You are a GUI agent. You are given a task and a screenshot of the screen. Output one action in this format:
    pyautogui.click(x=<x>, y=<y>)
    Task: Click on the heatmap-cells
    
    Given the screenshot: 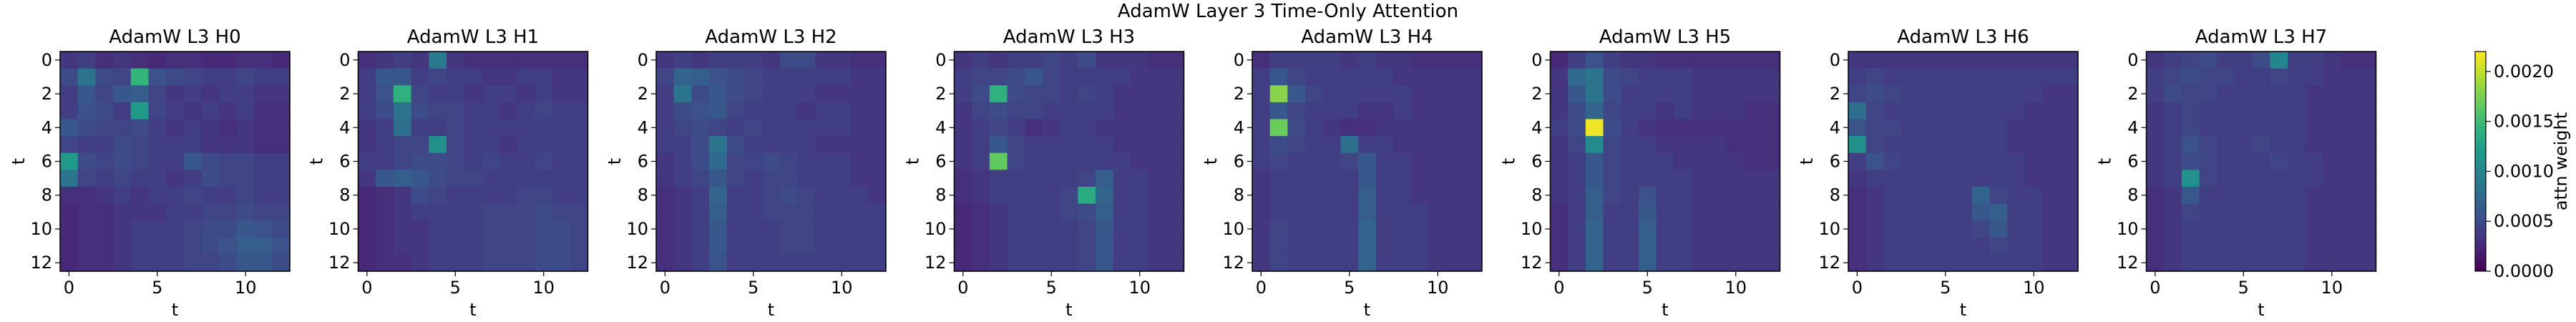 What is the action you would take?
    pyautogui.click(x=473, y=162)
    